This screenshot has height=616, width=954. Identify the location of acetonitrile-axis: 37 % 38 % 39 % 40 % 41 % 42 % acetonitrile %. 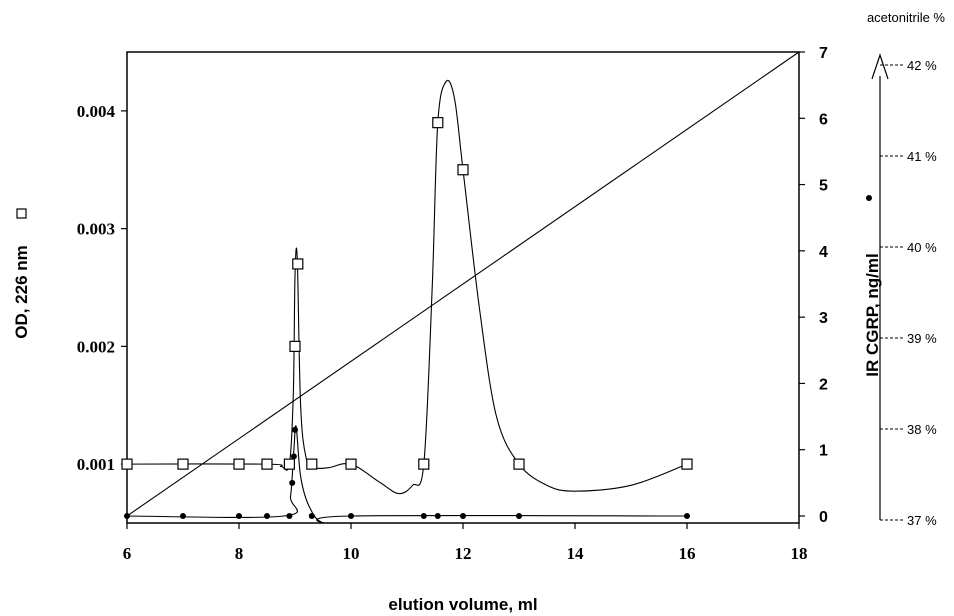
(906, 269).